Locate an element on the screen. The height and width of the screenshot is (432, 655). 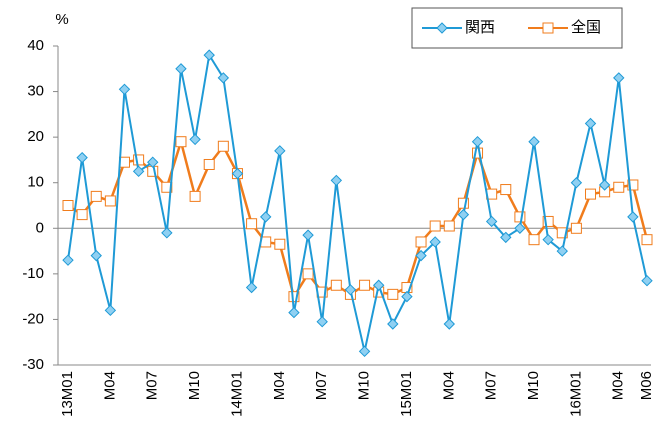
x-tick-label: M06 is located at coordinates (646, 385).